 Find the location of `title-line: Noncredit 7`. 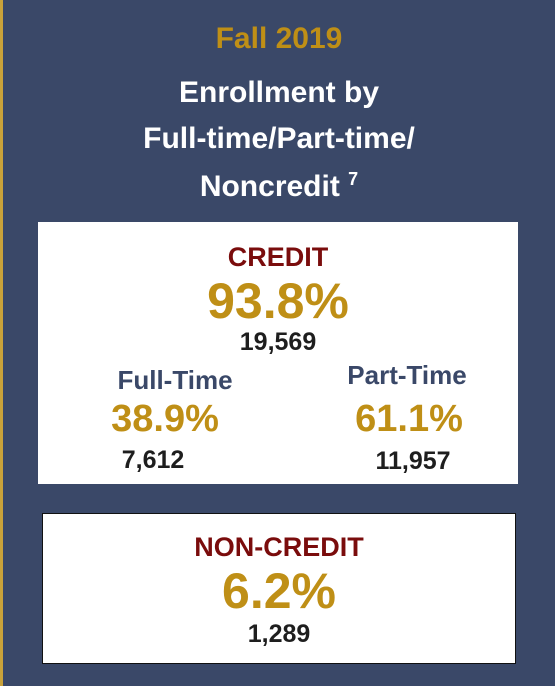

title-line: Noncredit 7 is located at coordinates (279, 186).